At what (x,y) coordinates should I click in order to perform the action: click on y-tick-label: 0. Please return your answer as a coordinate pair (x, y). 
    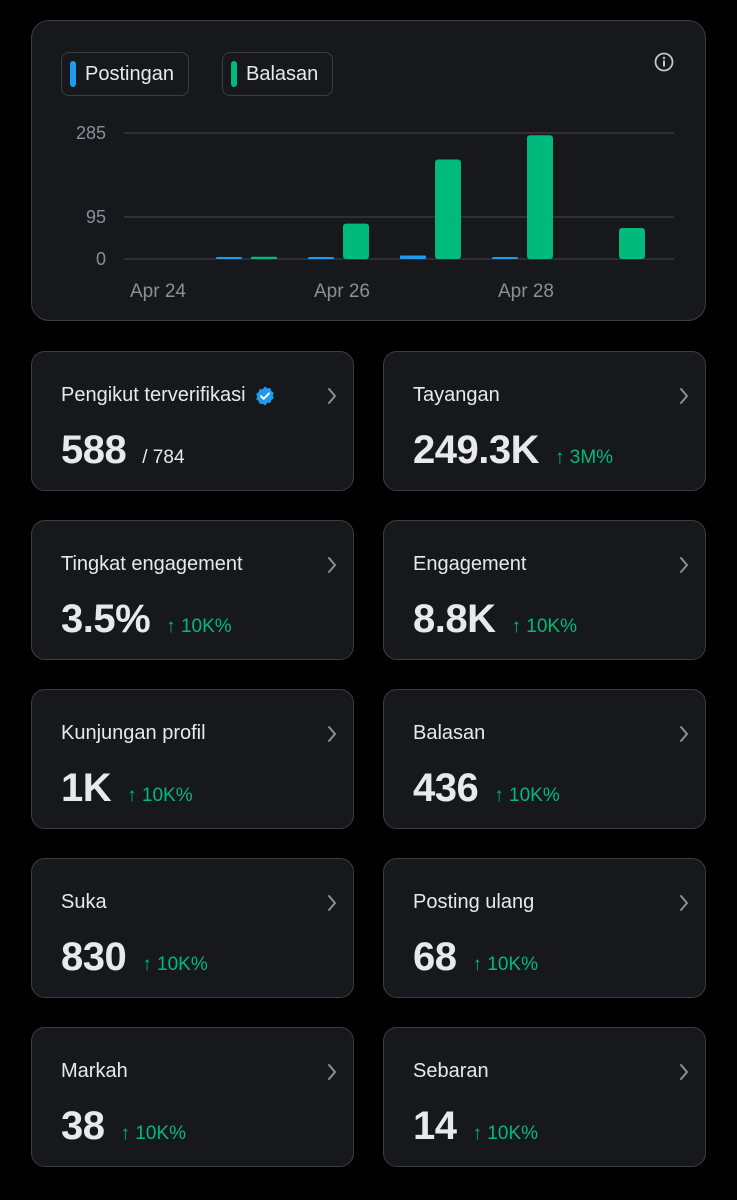
    Looking at the image, I should click on (101, 259).